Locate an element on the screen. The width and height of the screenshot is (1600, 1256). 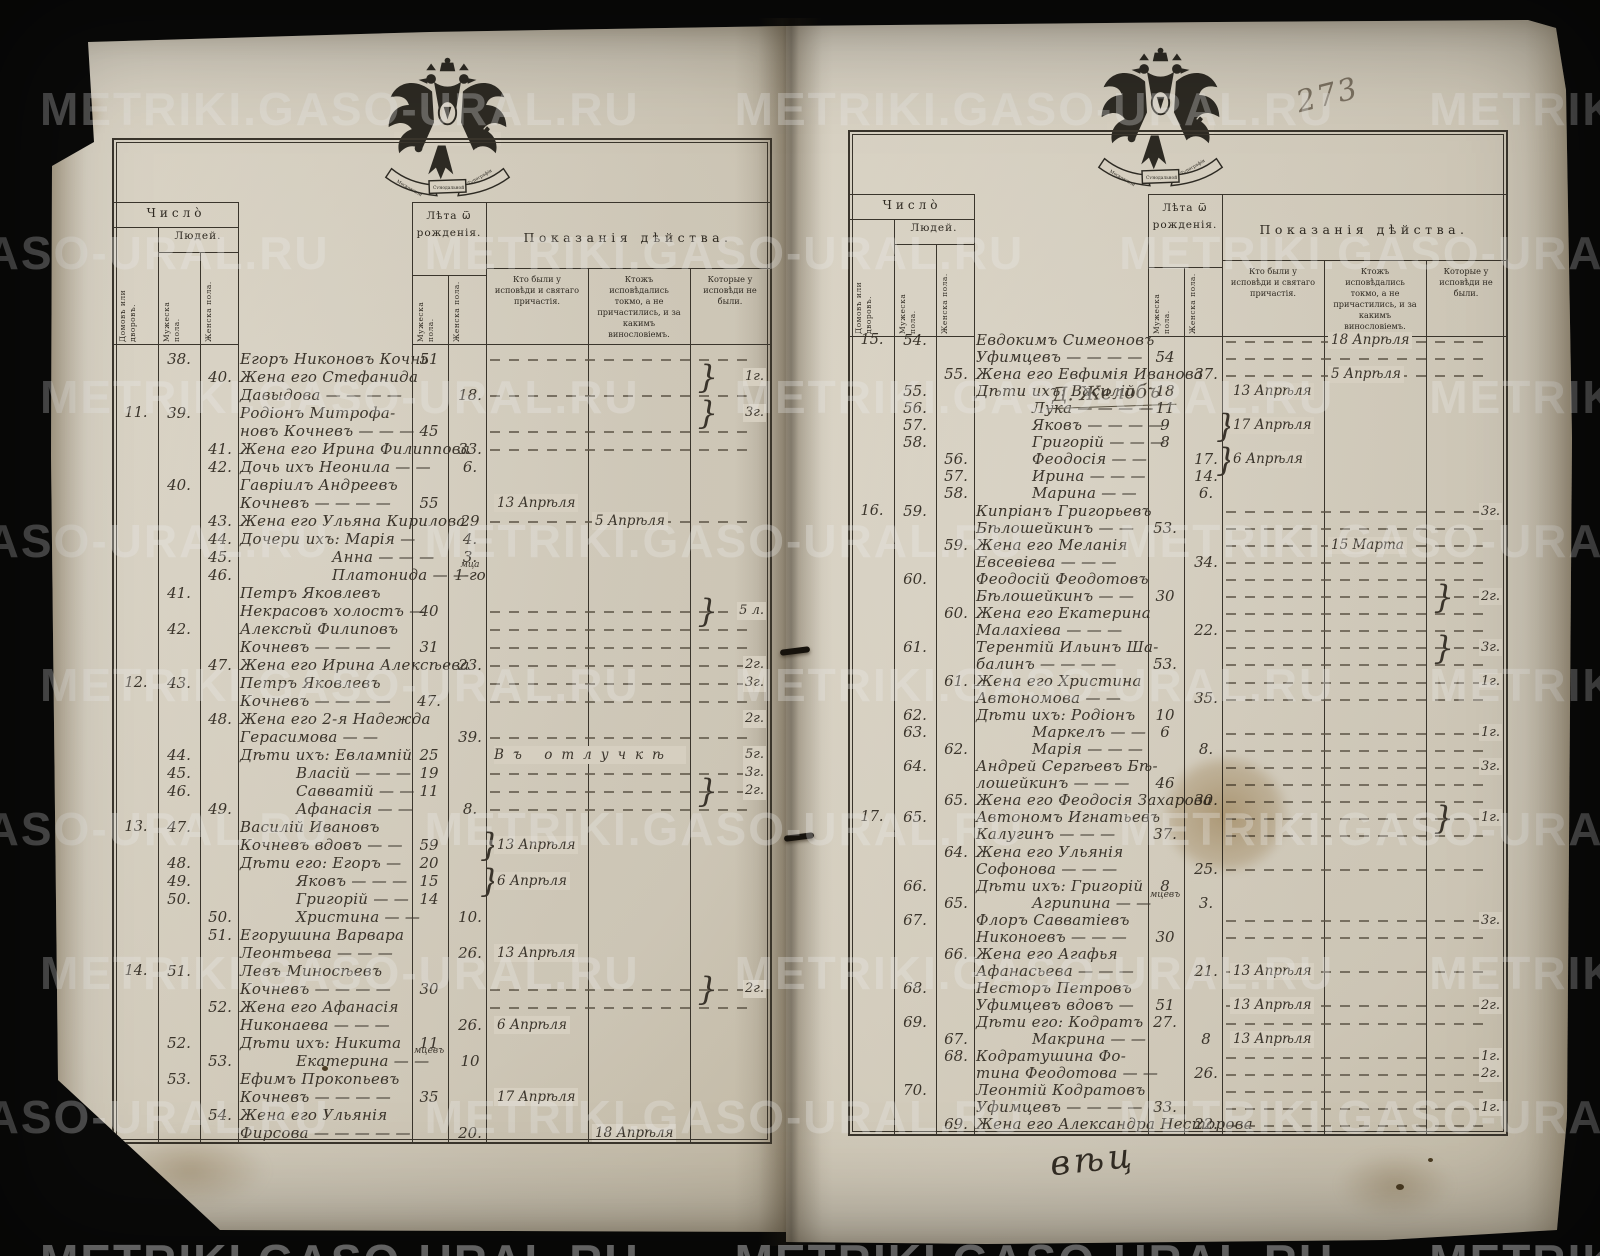
male-number: 54. is located at coordinates (915, 340).